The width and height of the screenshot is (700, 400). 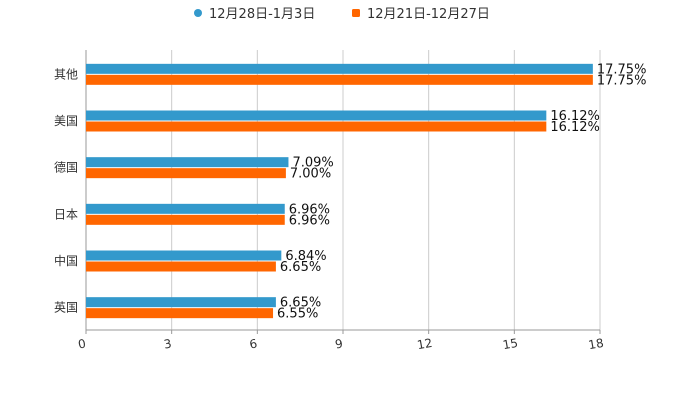 I want to click on data-label-series-0: 7.09%, so click(x=312, y=163).